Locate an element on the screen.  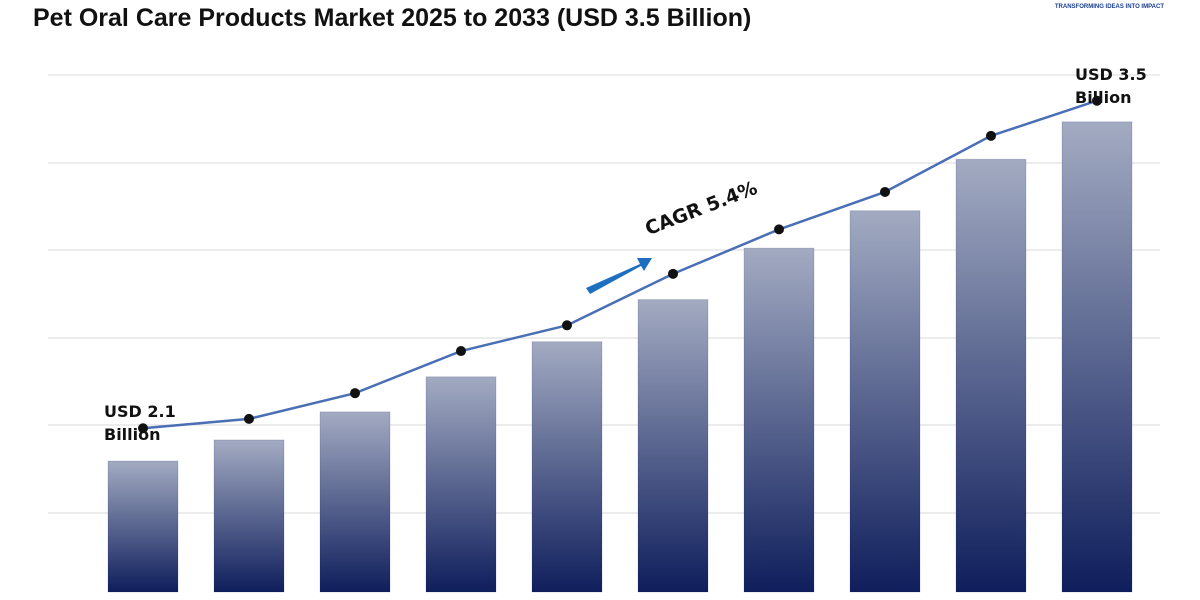
start-label: USD 2.1 Billion is located at coordinates (140, 423).